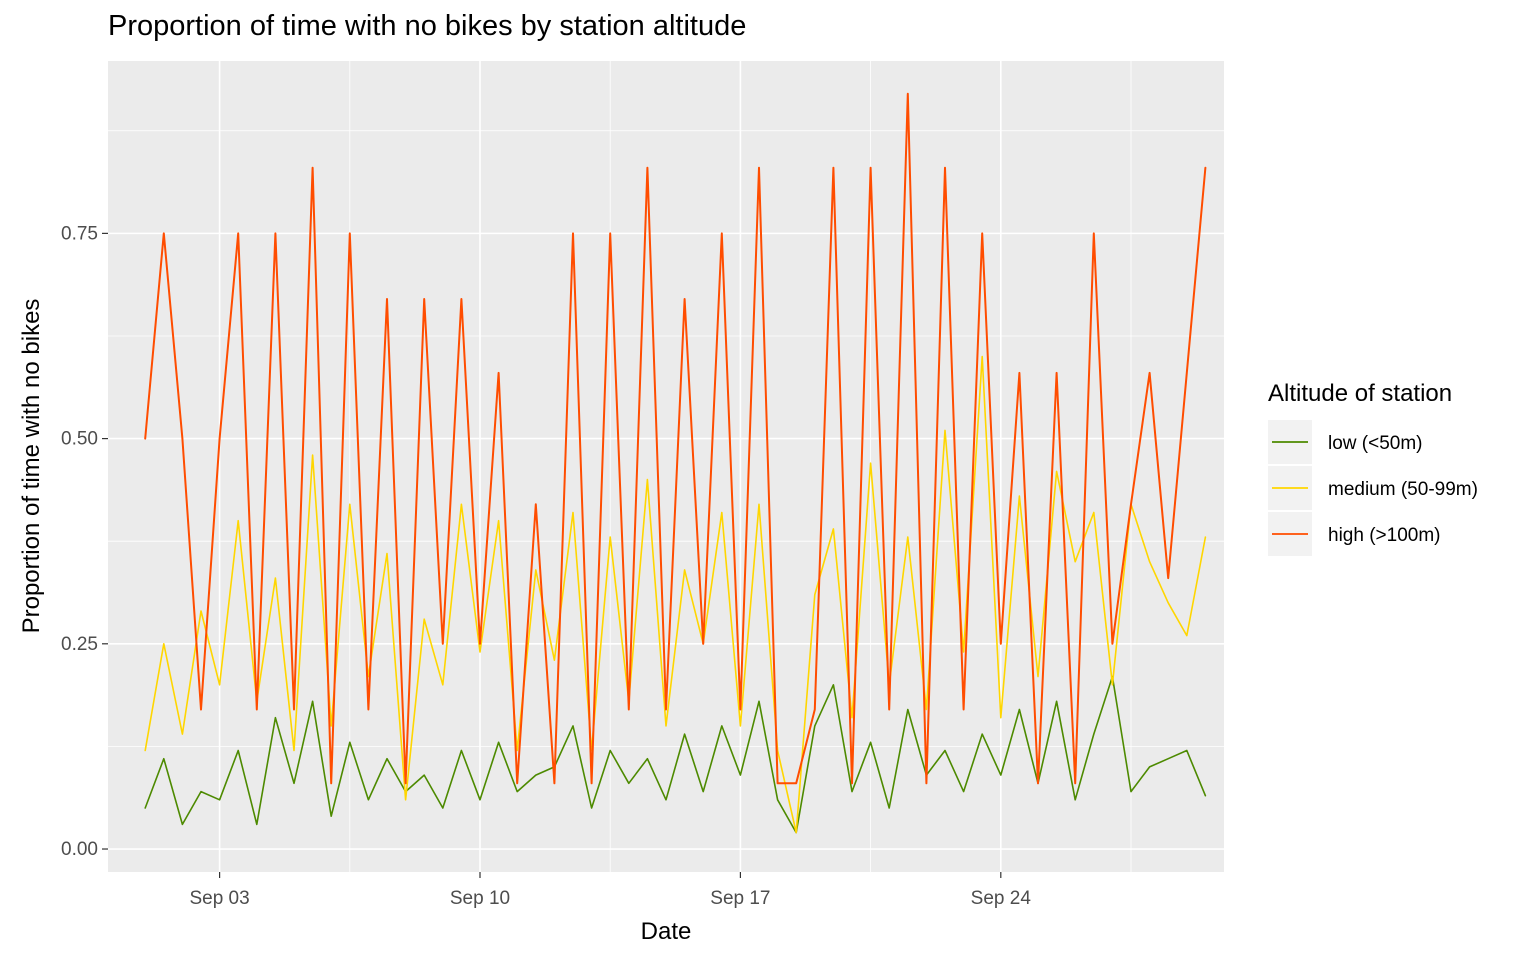  What do you see at coordinates (1403, 489) in the screenshot?
I see `legend-label-medium: medium (50-99m)` at bounding box center [1403, 489].